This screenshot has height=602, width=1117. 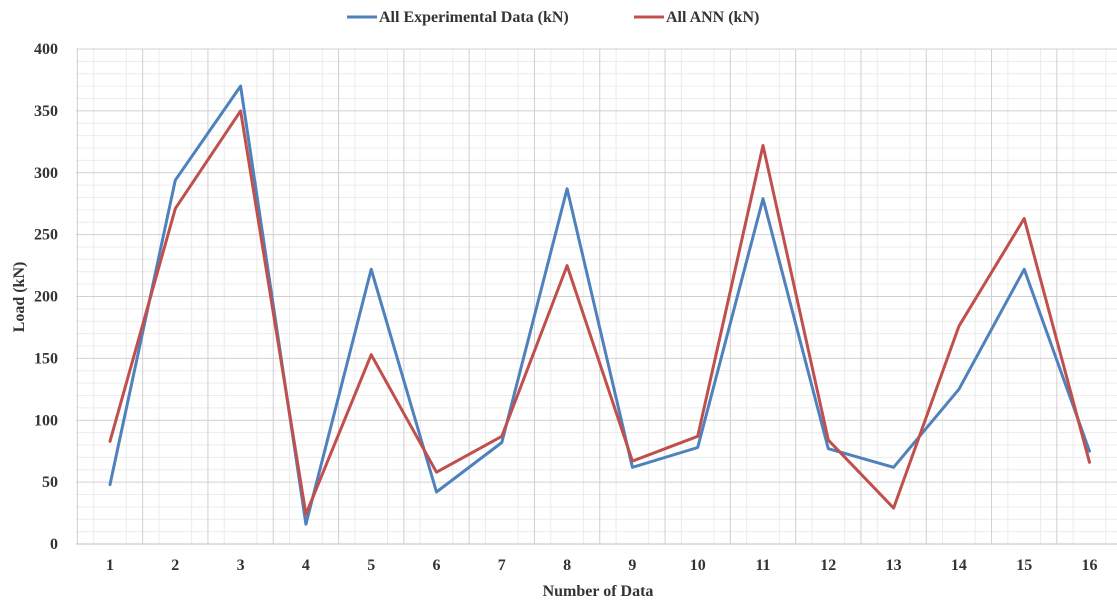 I want to click on x-tick-label: 13, so click(x=894, y=565).